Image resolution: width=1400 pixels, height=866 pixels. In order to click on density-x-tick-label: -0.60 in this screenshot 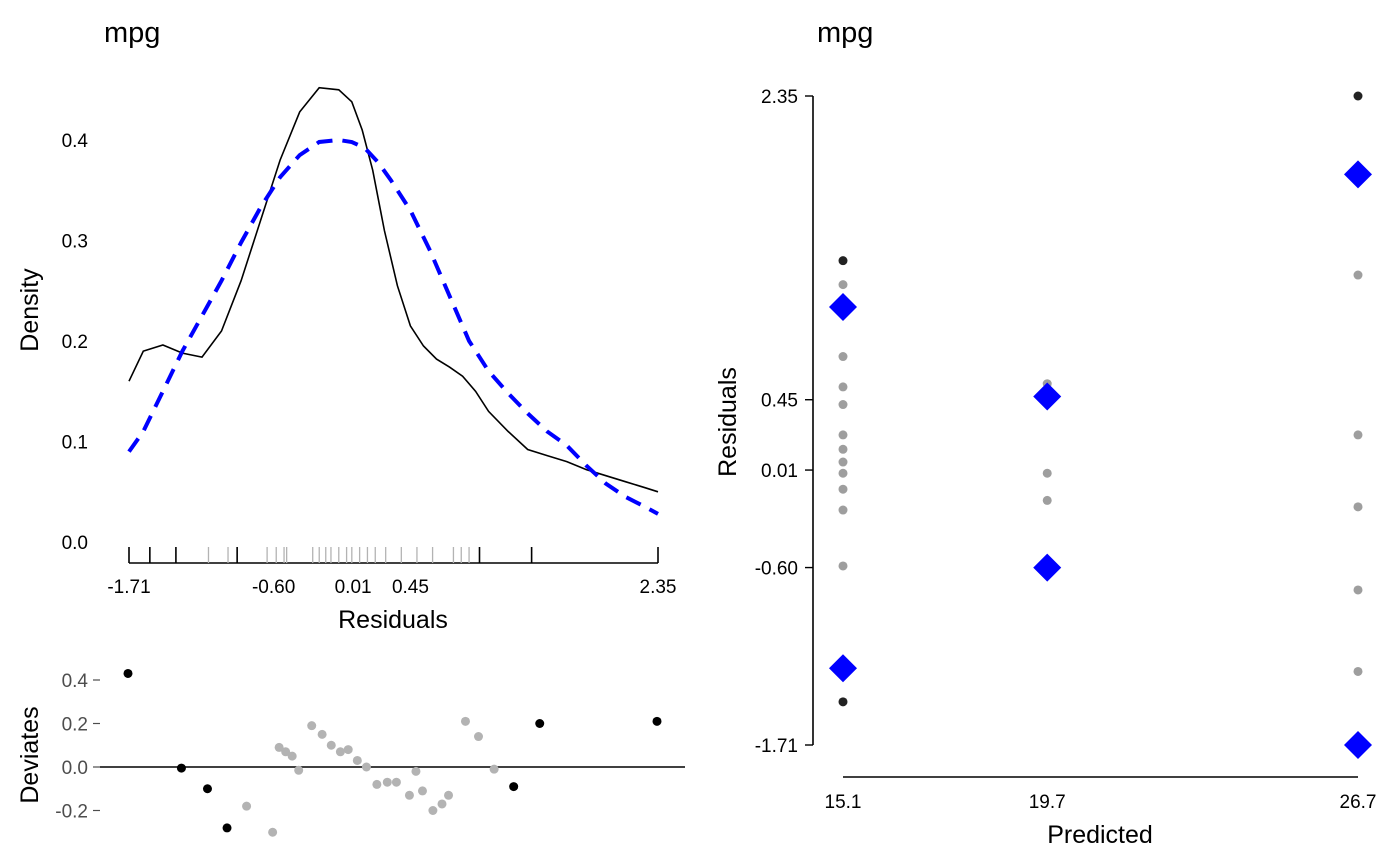, I will do `click(273, 587)`.